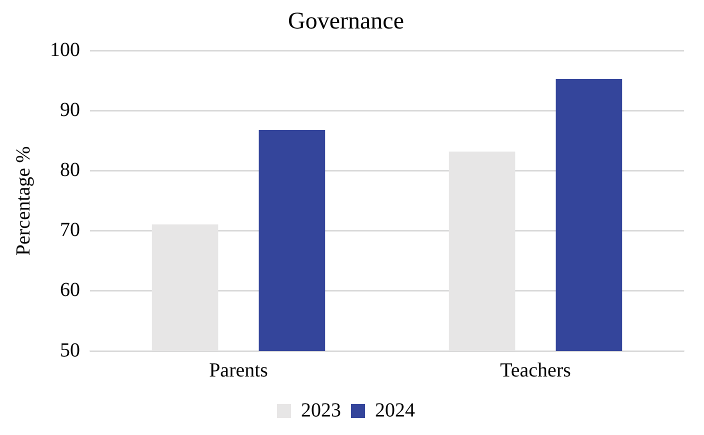  I want to click on y-tick-label: 100, so click(65, 50).